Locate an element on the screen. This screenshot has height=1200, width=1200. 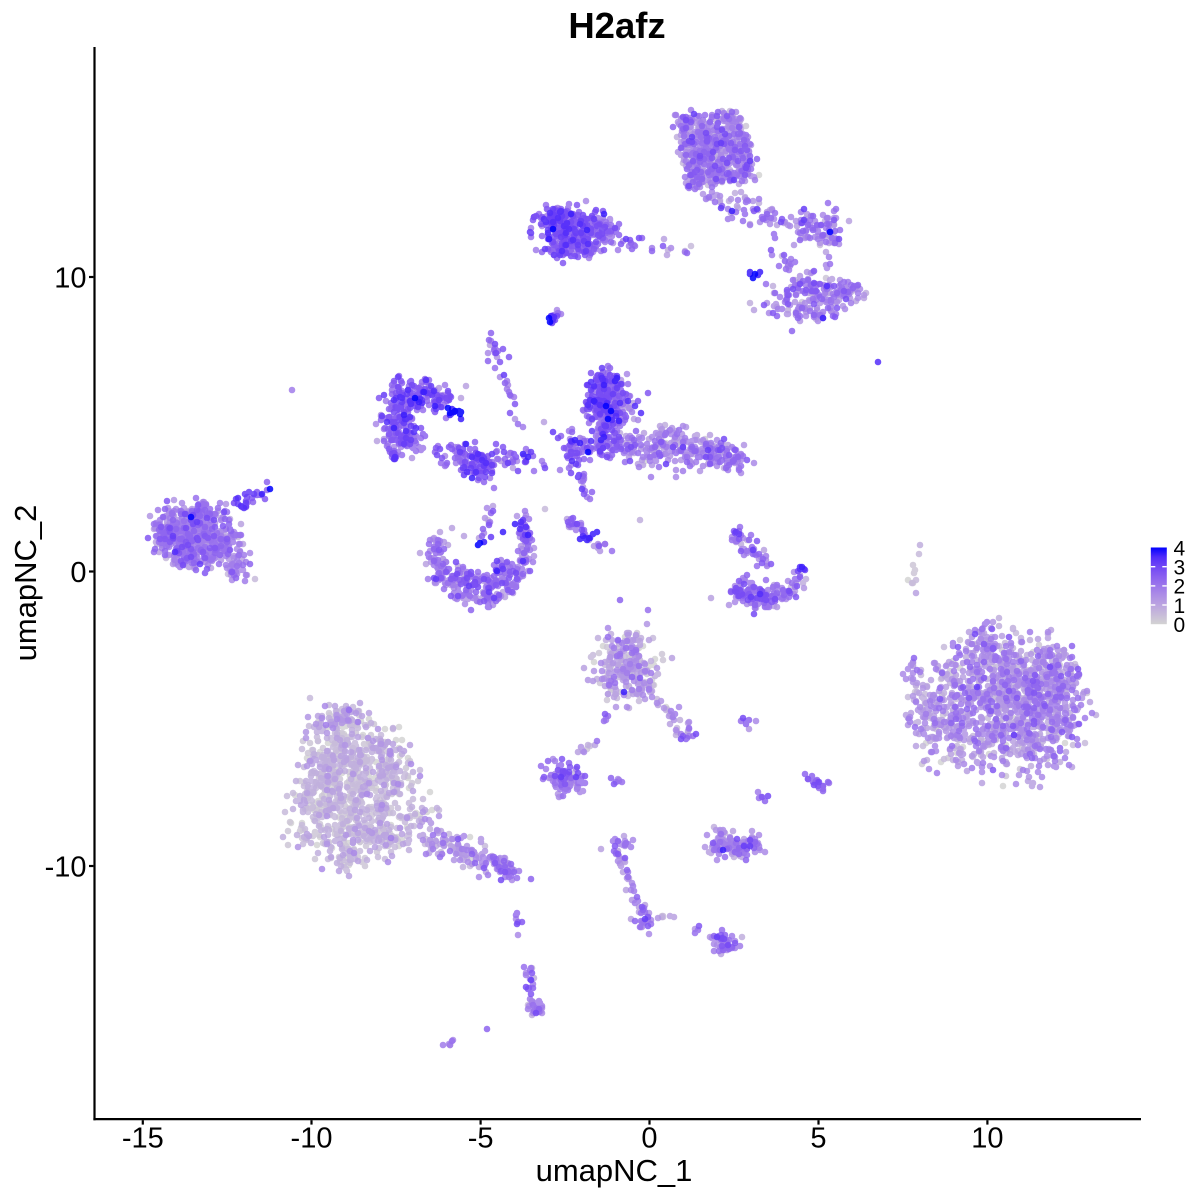
svg-text: 2 is located at coordinates (1180, 587).